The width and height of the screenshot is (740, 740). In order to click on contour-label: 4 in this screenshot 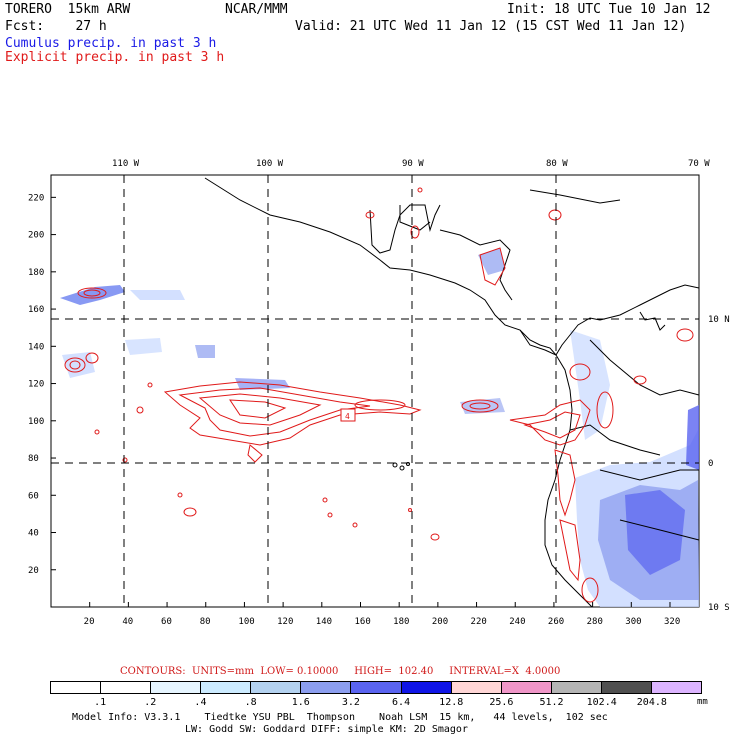, I will do `click(347, 416)`.